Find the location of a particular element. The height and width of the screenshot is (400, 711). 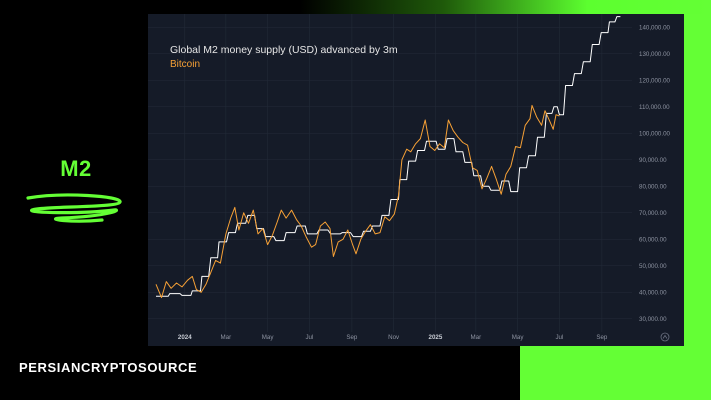

x-axis: 2024 Mar May Jul Sep Nov 2025 Mar May Jul Sep is located at coordinates (393, 337).